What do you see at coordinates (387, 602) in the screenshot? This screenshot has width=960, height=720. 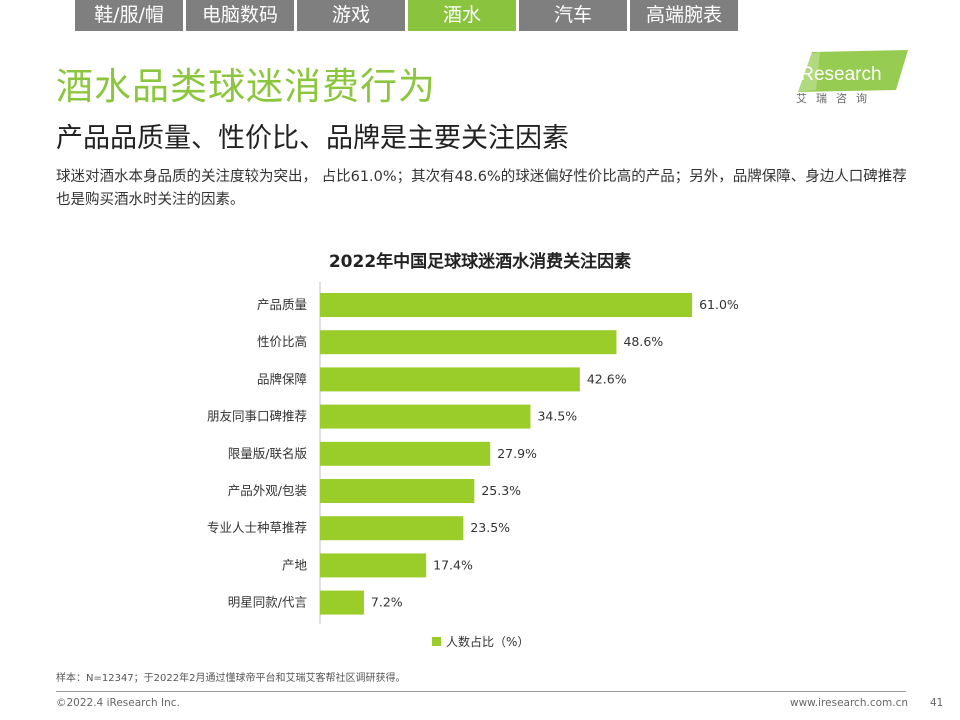 I see `data-label: 7.2%` at bounding box center [387, 602].